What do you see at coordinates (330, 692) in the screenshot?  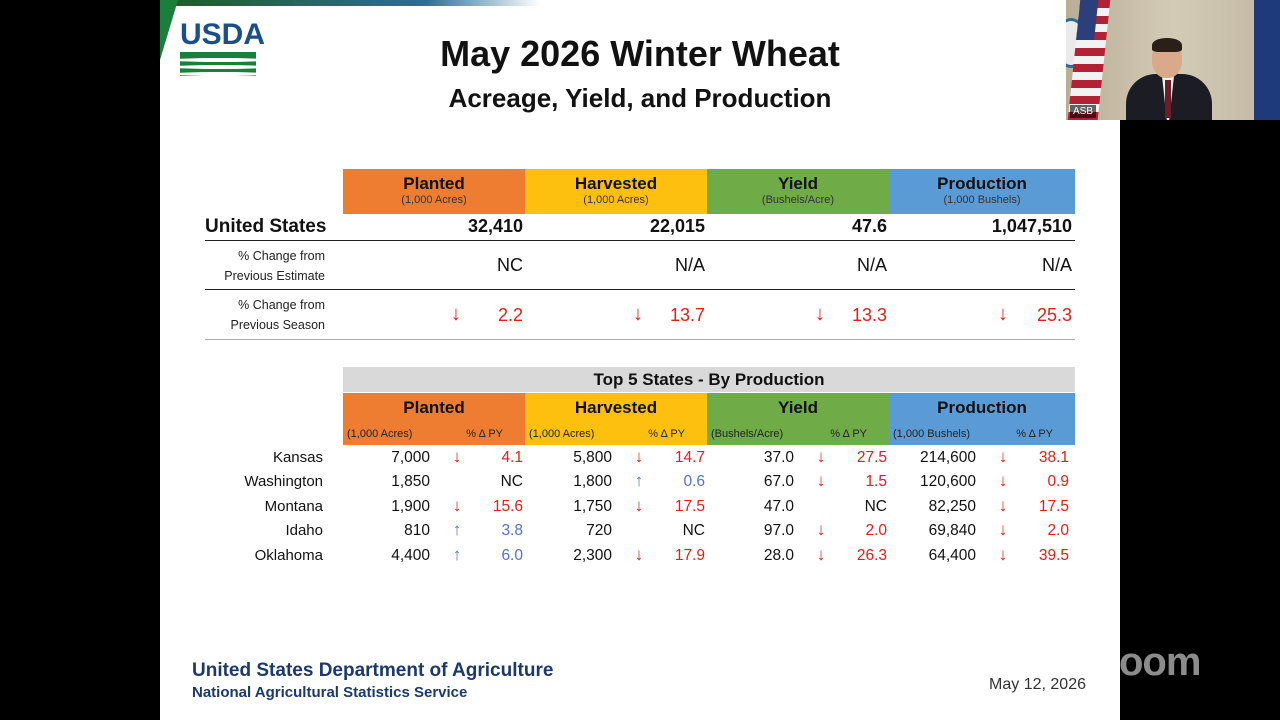 I see `footer-agency: National Agricultural Statistics Service` at bounding box center [330, 692].